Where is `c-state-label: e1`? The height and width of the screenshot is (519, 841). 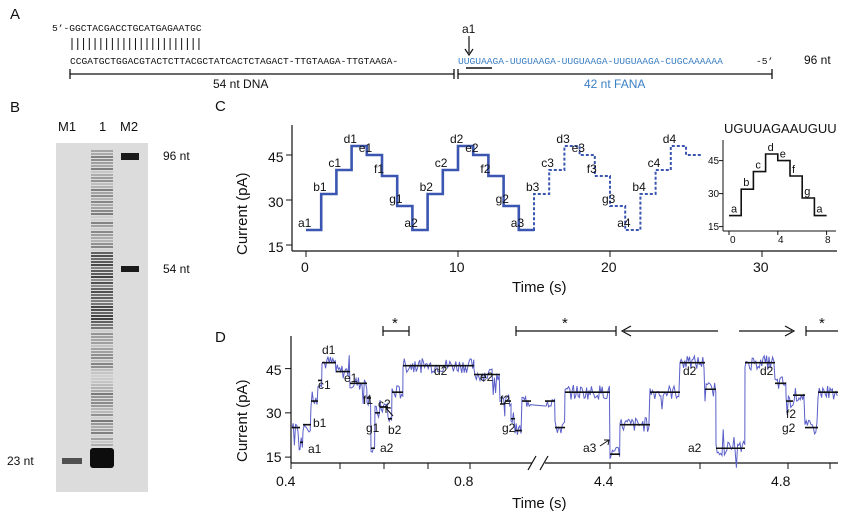 c-state-label: e1 is located at coordinates (366, 148).